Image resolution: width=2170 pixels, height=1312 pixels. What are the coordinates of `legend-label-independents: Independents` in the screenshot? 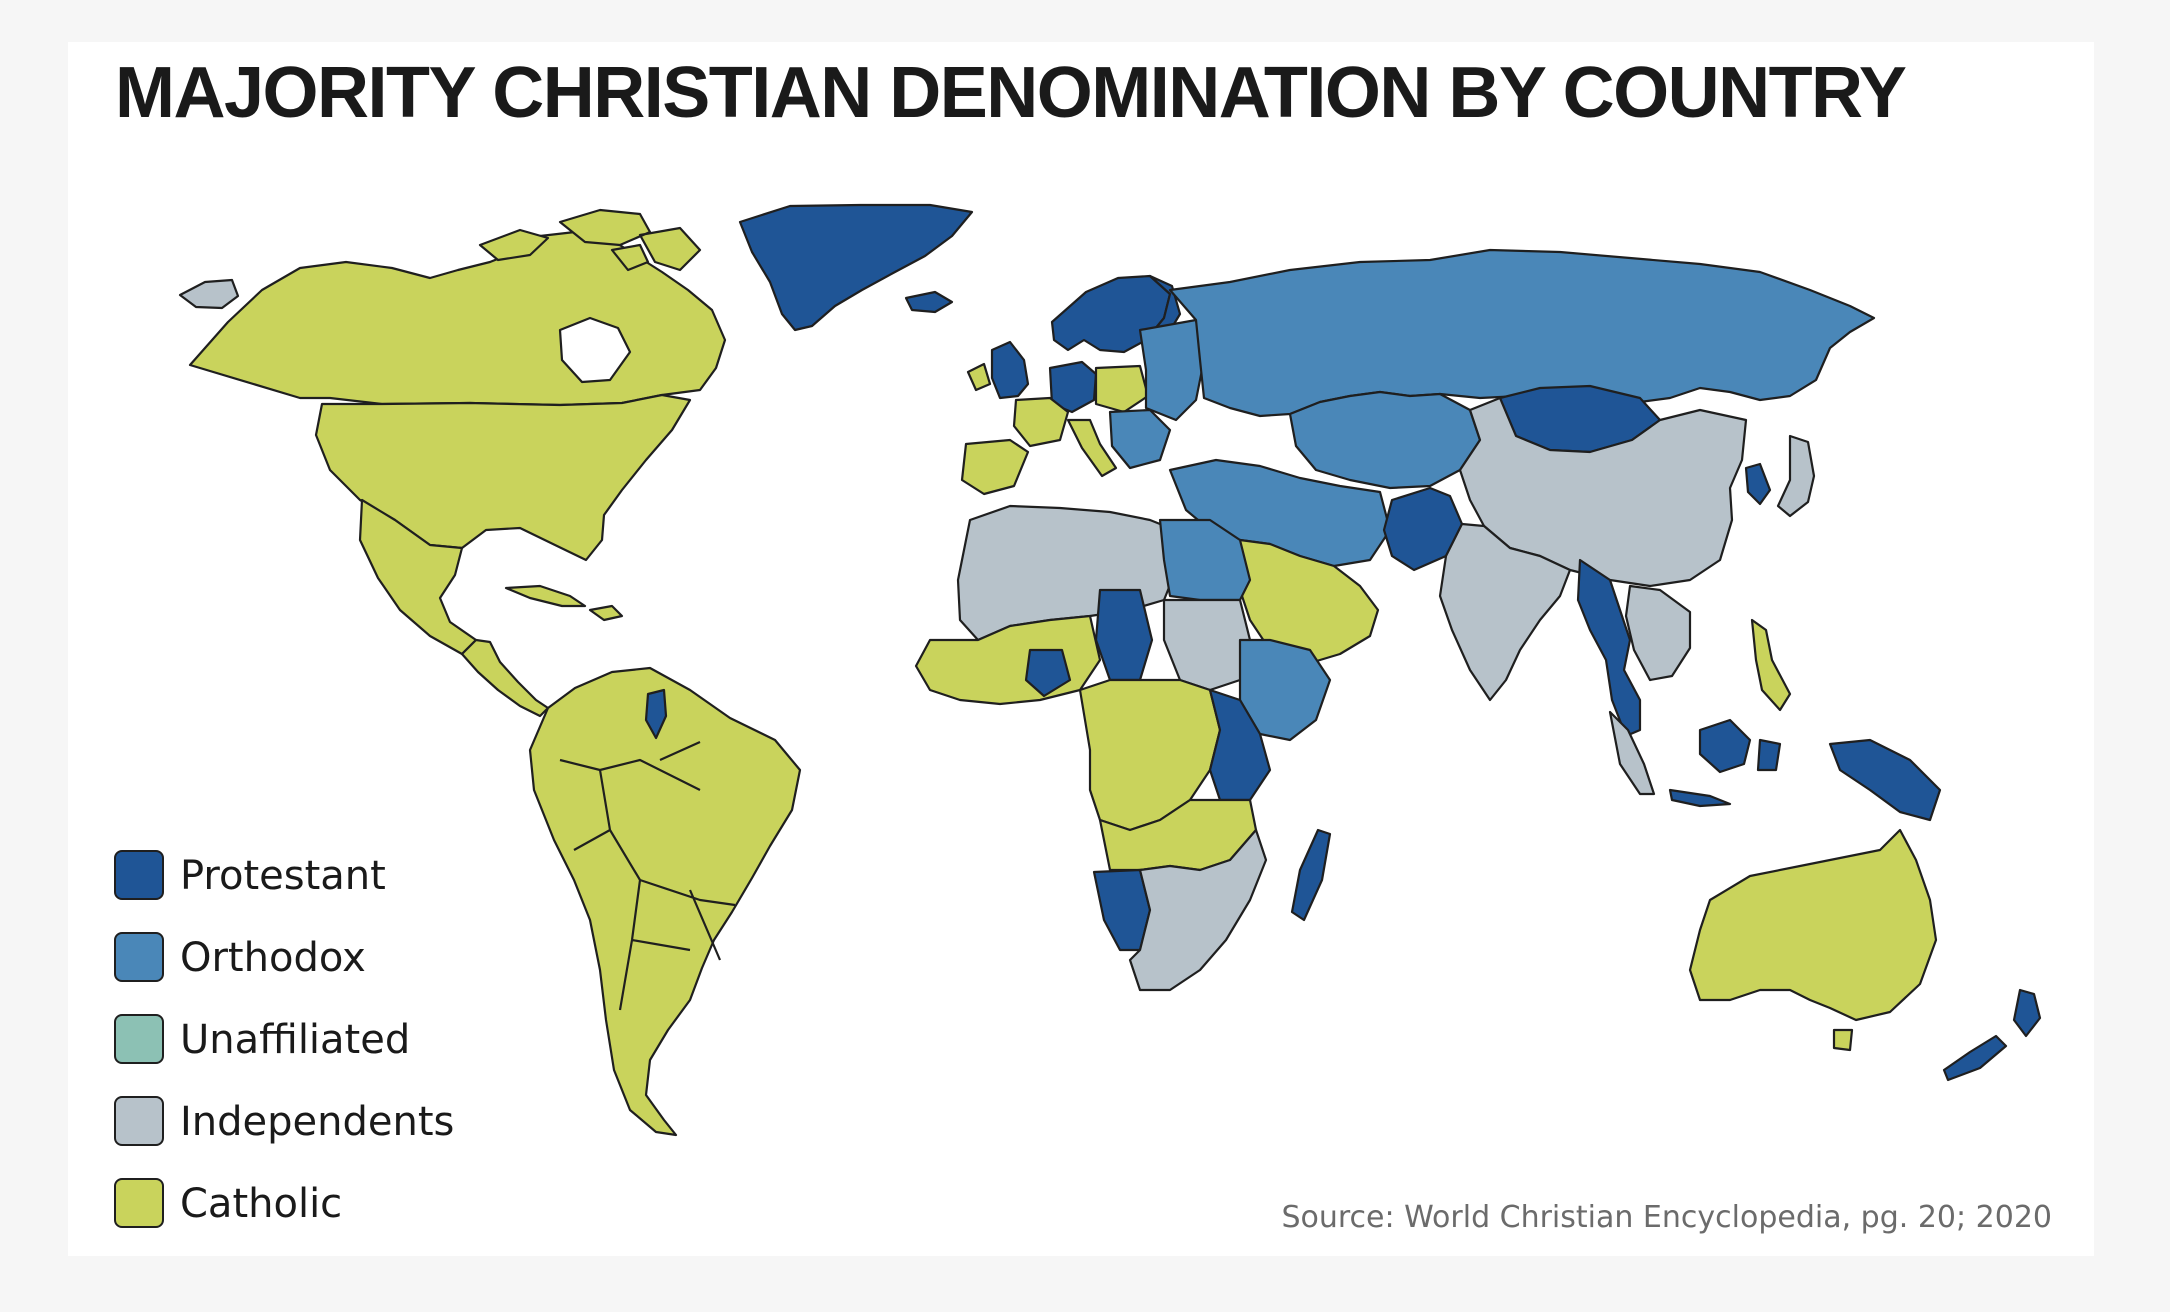 It's located at (317, 1122).